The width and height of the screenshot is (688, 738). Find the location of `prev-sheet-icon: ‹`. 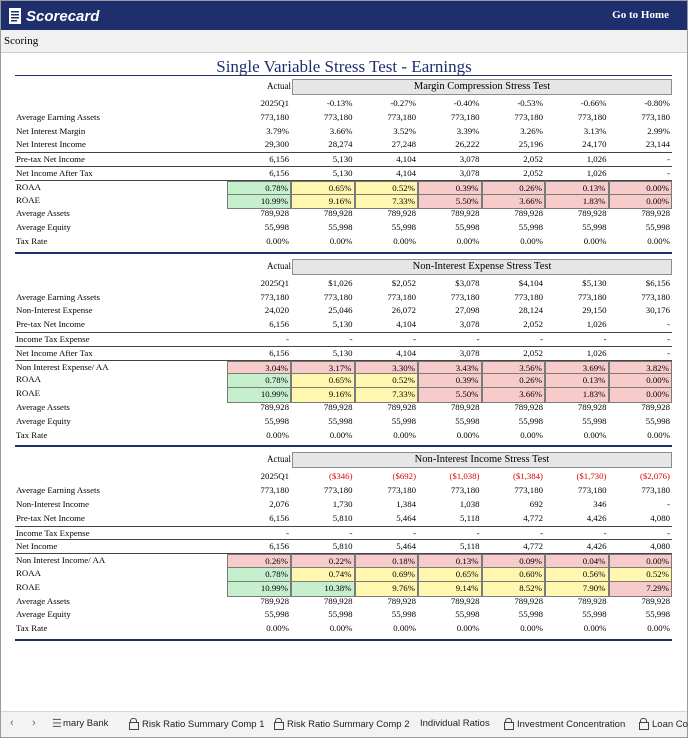

prev-sheet-icon: ‹ is located at coordinates (12, 723).